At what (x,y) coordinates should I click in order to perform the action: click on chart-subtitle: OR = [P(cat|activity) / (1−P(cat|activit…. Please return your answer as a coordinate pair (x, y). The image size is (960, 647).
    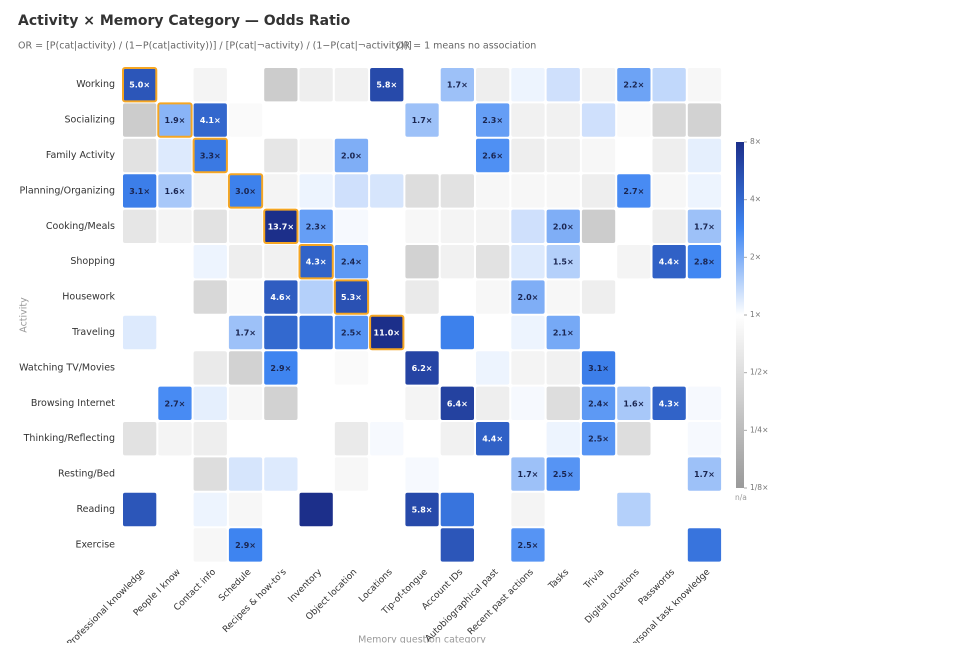
    Looking at the image, I should click on (215, 46).